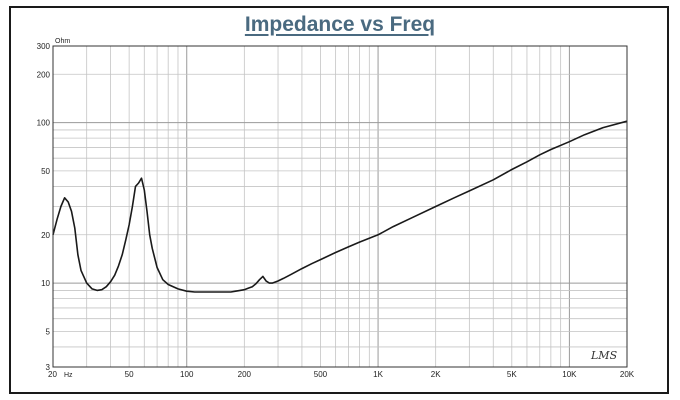 Image resolution: width=680 pixels, height=400 pixels. Describe the element at coordinates (604, 355) in the screenshot. I see `lms-logo: LMS` at that location.